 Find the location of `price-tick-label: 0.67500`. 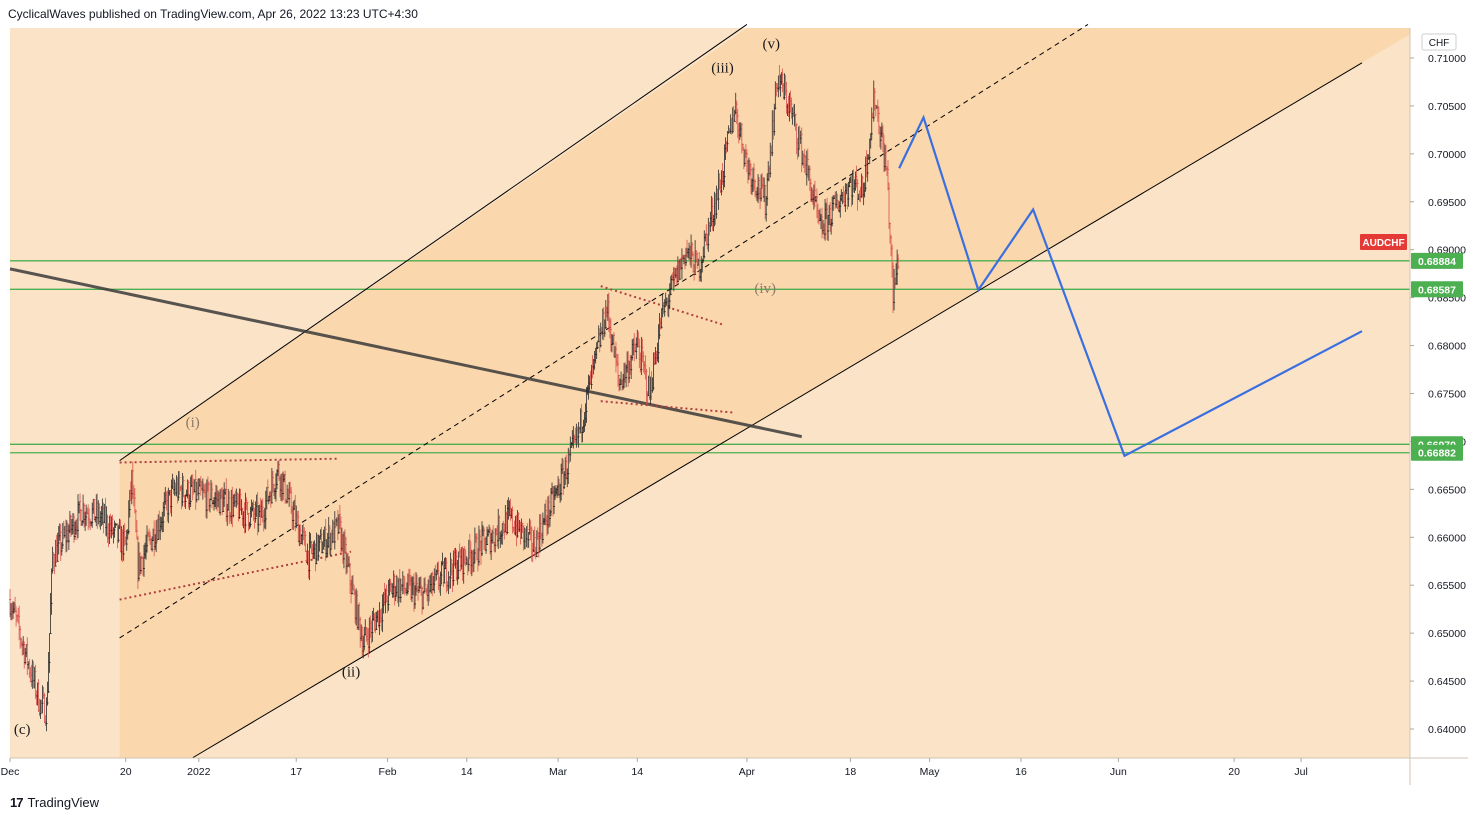

price-tick-label: 0.67500 is located at coordinates (1447, 395).